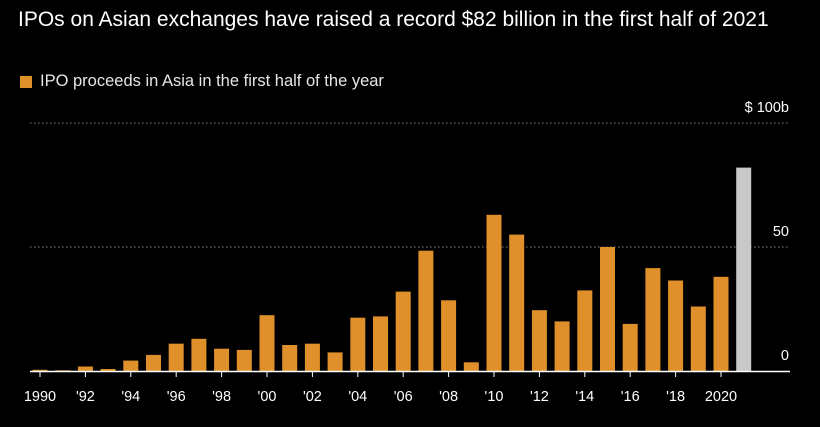 This screenshot has height=427, width=820. What do you see at coordinates (108, 370) in the screenshot?
I see `bar-1993` at bounding box center [108, 370].